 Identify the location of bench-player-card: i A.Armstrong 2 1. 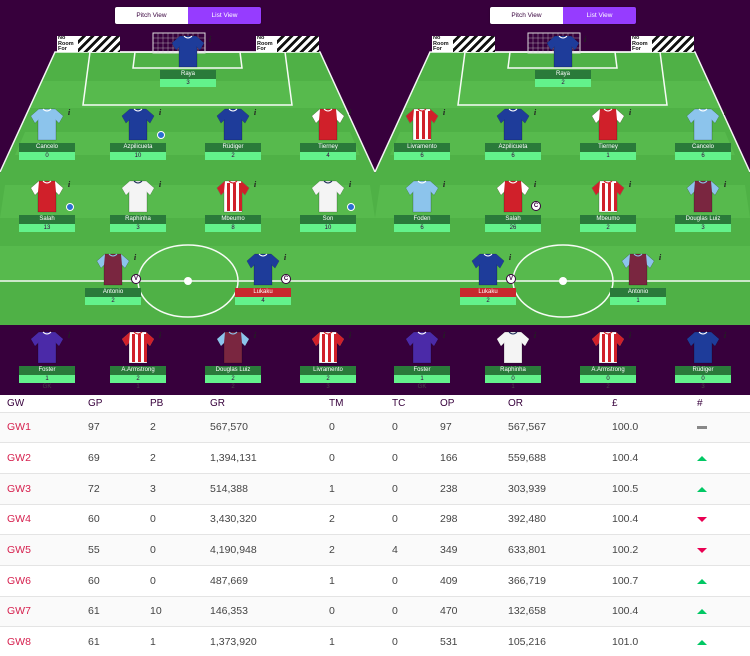
(138, 362).